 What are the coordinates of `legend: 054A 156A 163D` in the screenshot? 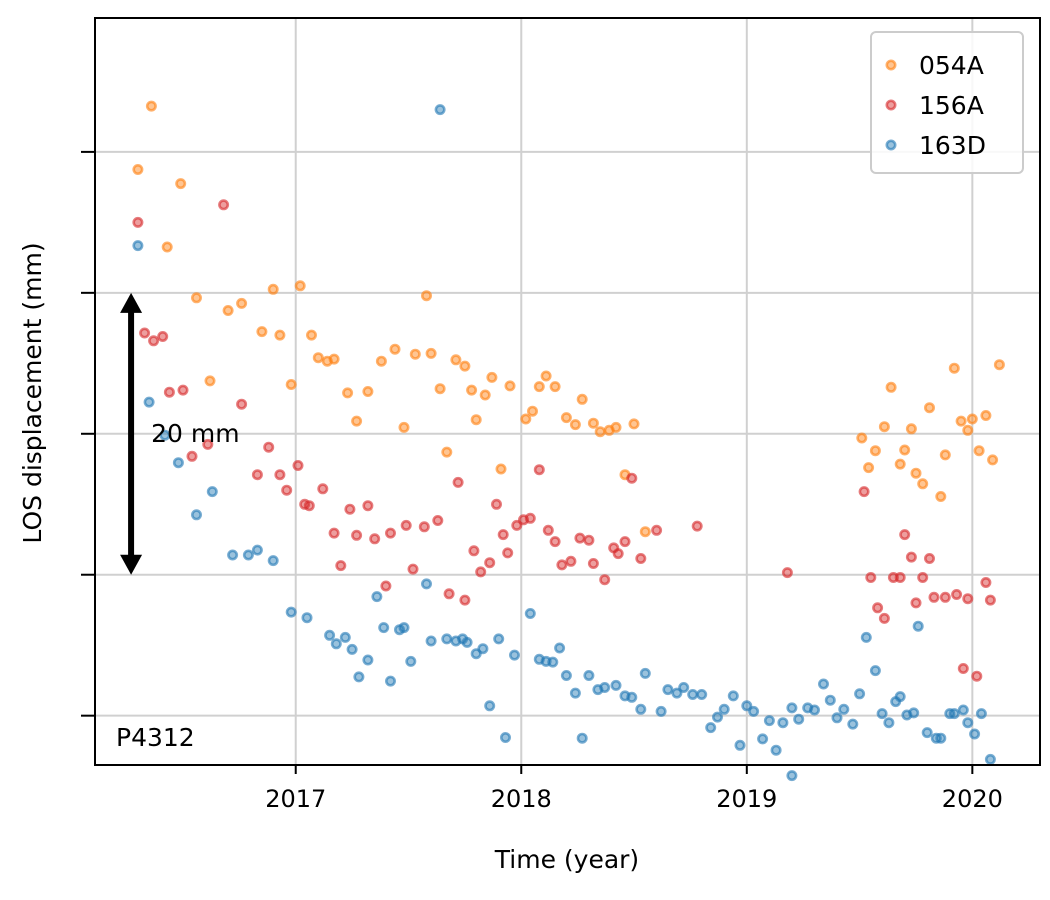 It's located at (947, 102).